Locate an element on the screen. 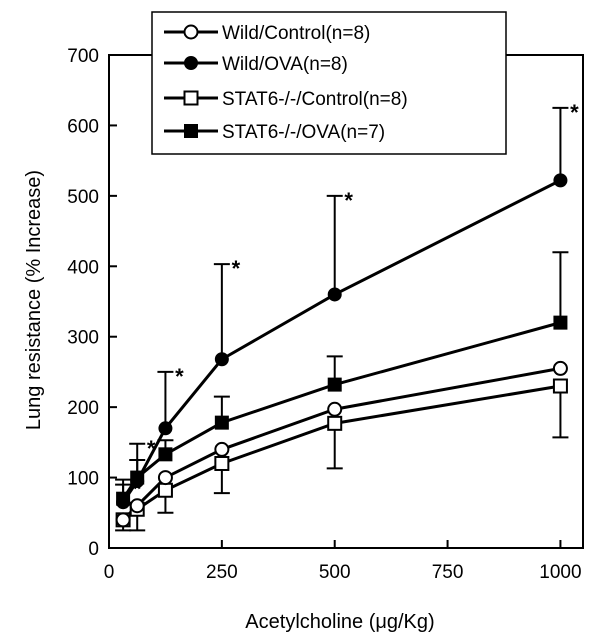 This screenshot has width=594, height=638. x-tick-label: 0 is located at coordinates (109, 572).